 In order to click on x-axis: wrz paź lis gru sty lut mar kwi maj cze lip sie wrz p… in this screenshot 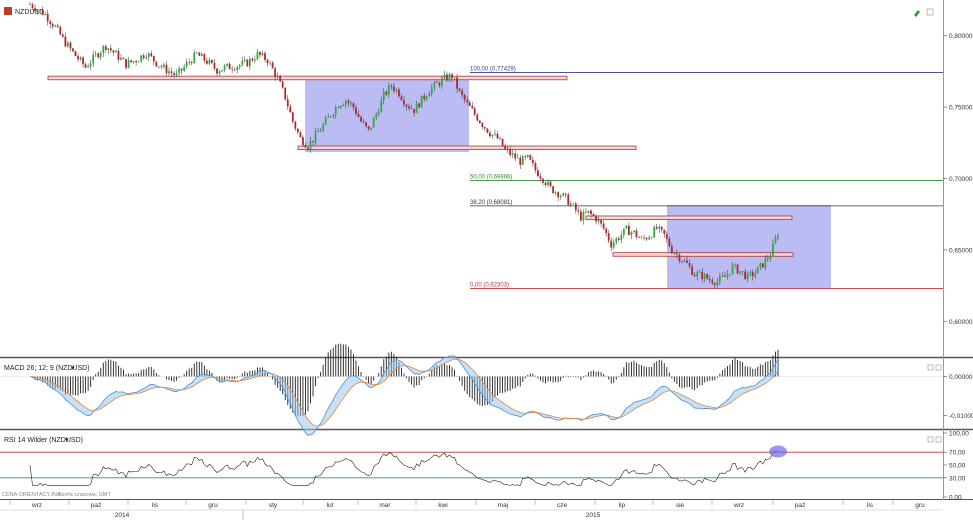, I will do `click(471, 510)`.